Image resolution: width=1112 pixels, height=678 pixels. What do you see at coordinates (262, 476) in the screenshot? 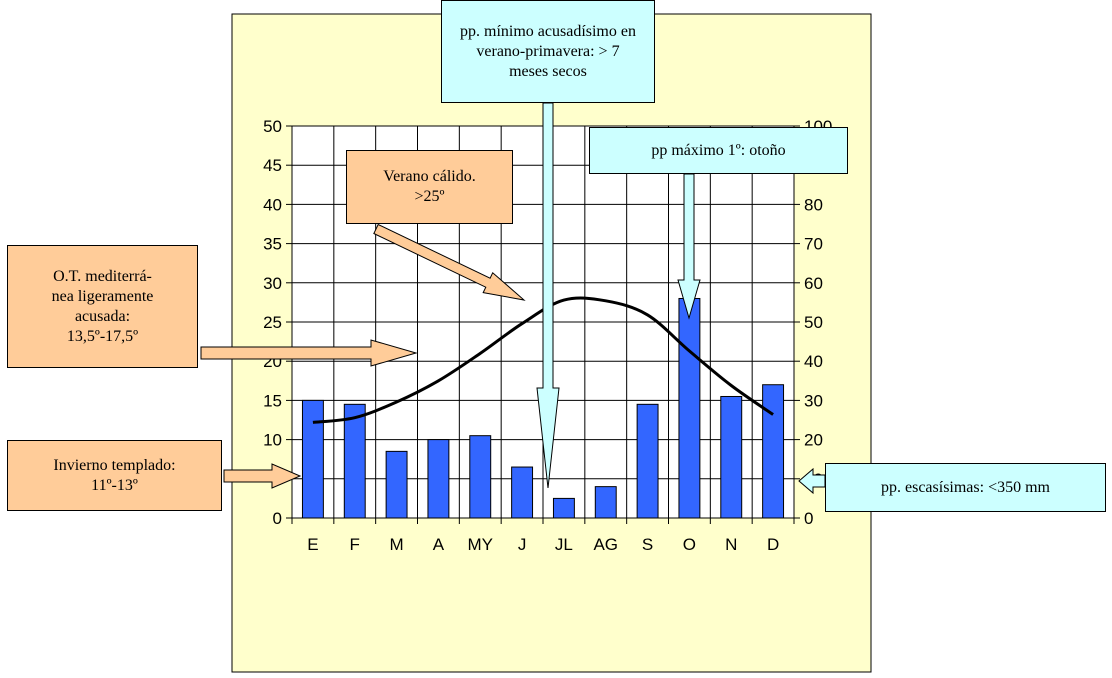
I see `arrow-invierno` at bounding box center [262, 476].